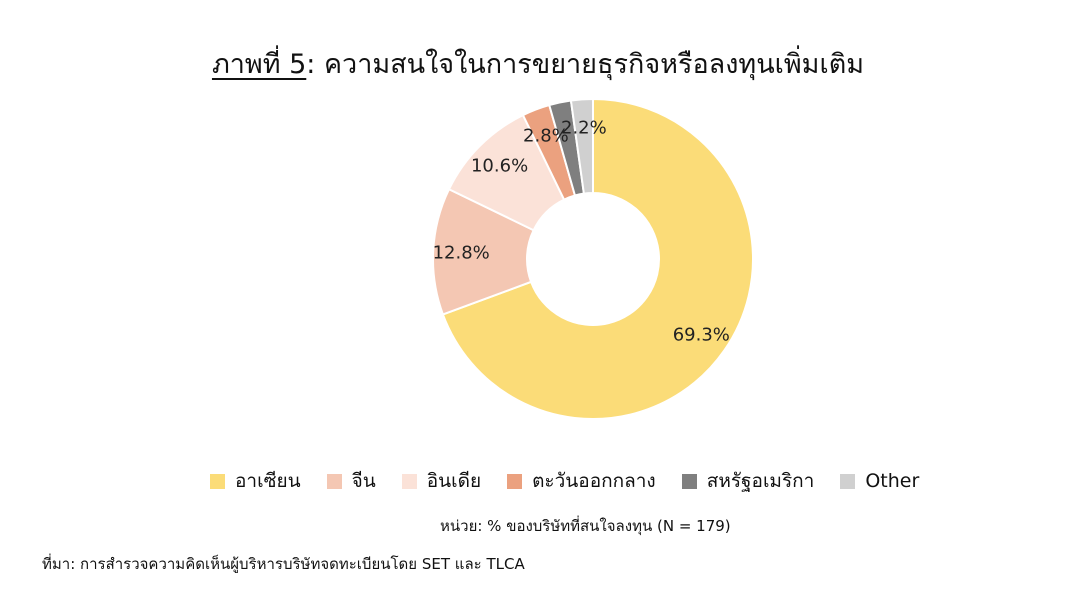 This screenshot has height=600, width=1076. I want to click on legend-label: อินเดีย, so click(454, 481).